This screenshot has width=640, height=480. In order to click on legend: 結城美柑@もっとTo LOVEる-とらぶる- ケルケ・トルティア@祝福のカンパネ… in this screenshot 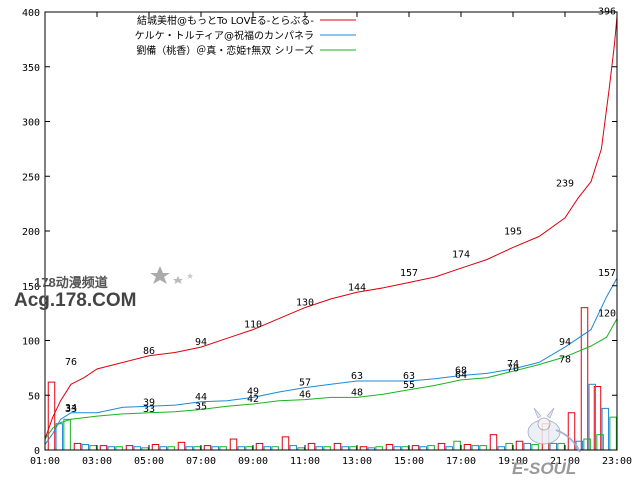, I will do `click(245, 35)`.